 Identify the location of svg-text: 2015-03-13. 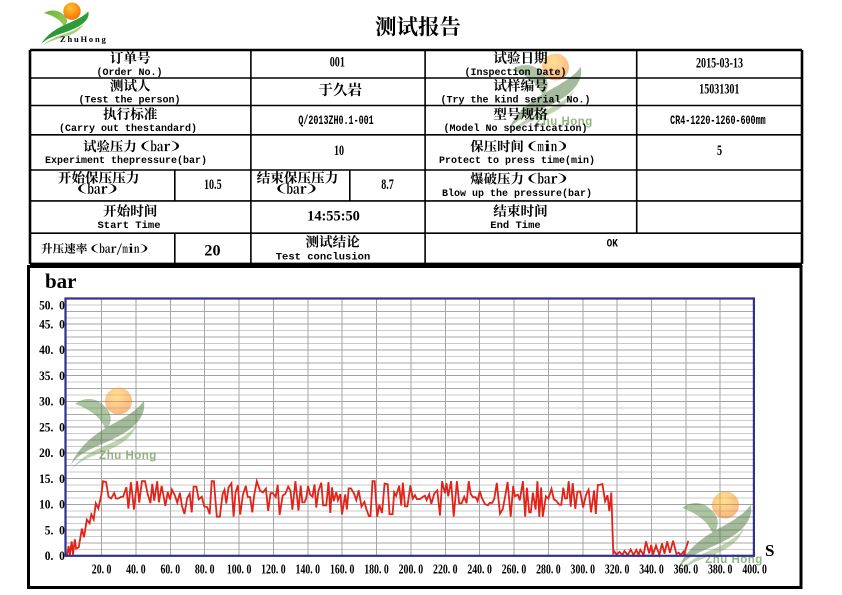
(719, 63).